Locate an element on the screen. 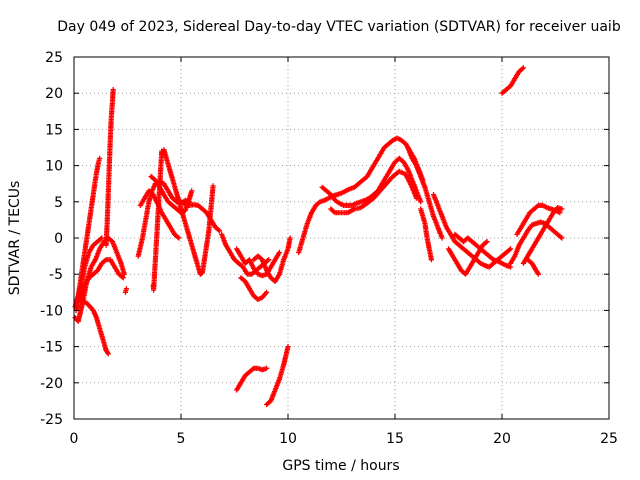 This screenshot has height=480, width=640. y-tick-label: 0 is located at coordinates (58, 239).